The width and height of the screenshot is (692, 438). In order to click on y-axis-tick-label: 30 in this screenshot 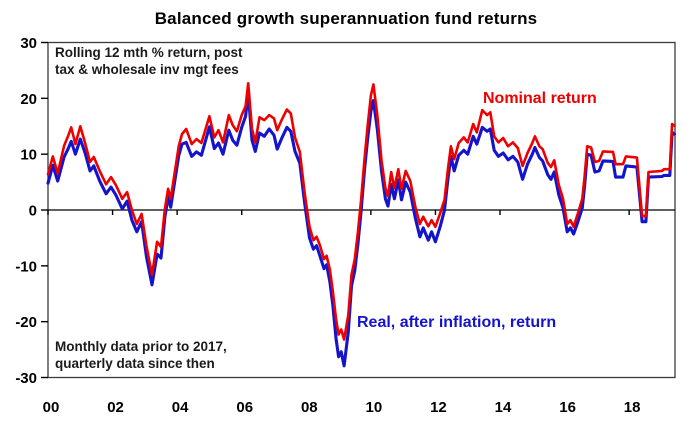, I will do `click(28, 43)`.